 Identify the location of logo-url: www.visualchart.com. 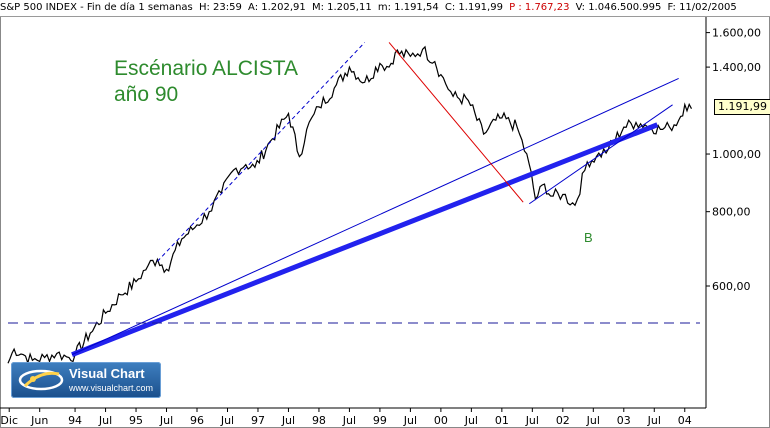
(111, 388).